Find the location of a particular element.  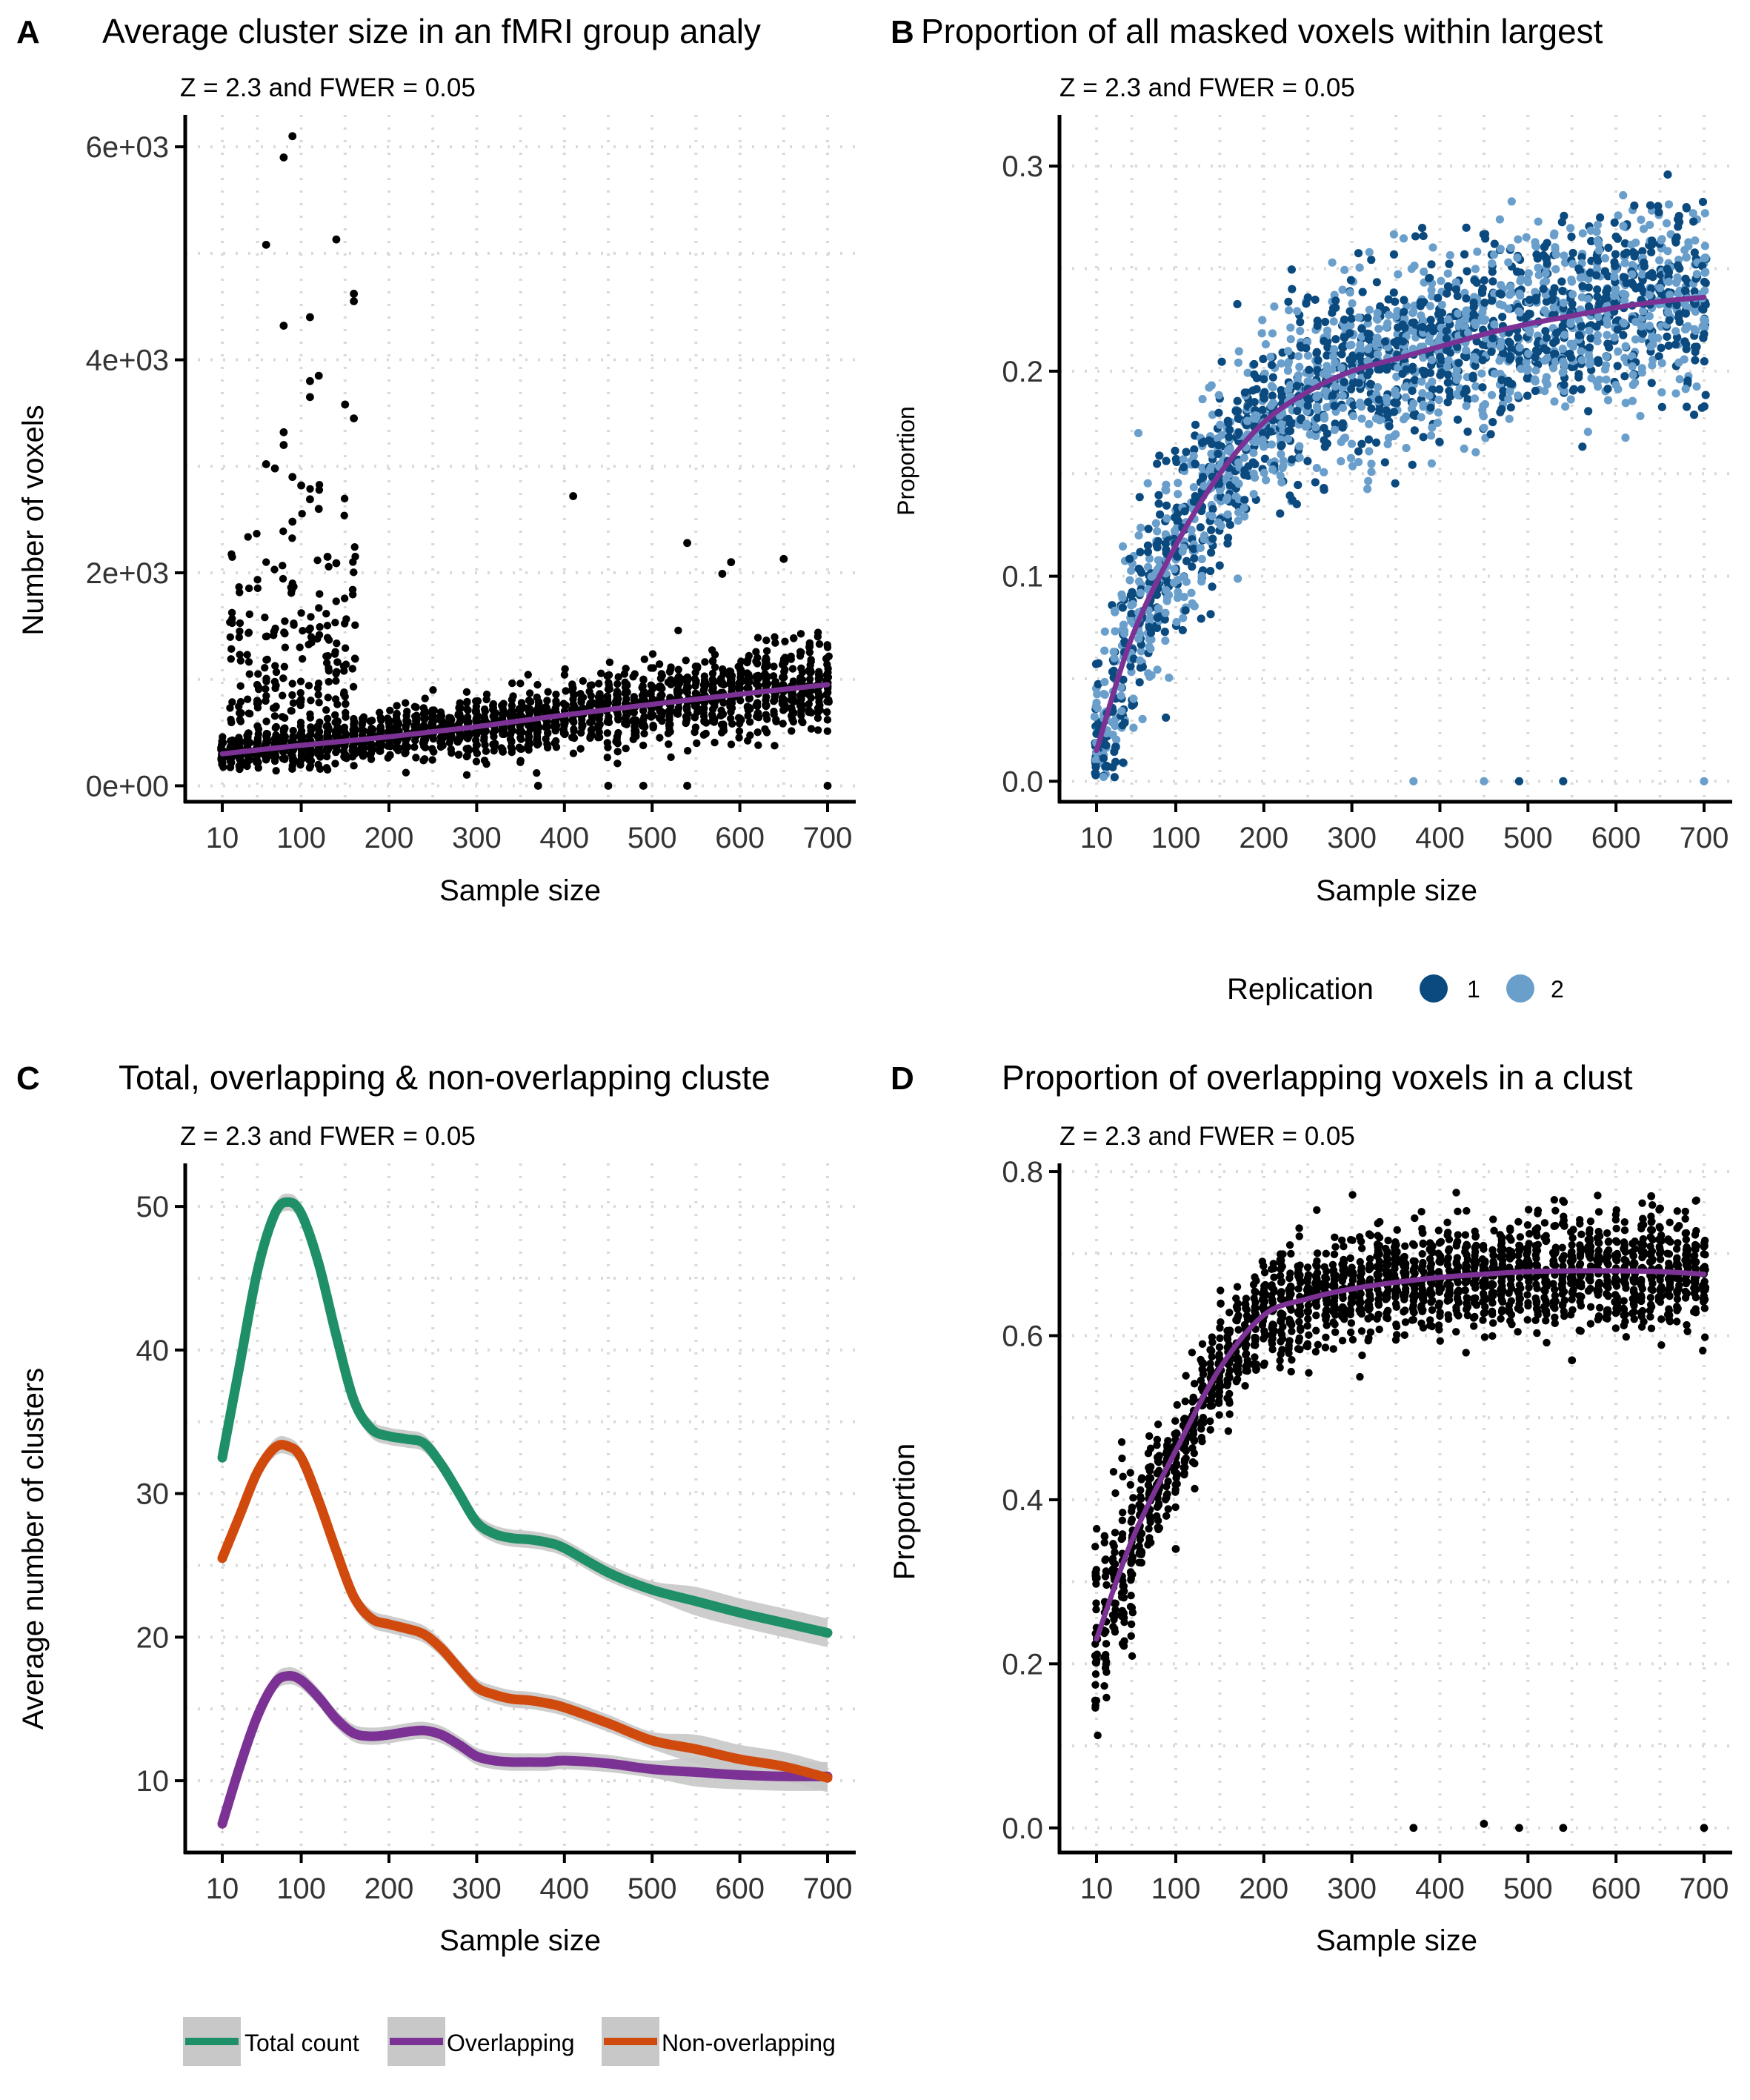

outlier-point is located at coordinates (827, 786).